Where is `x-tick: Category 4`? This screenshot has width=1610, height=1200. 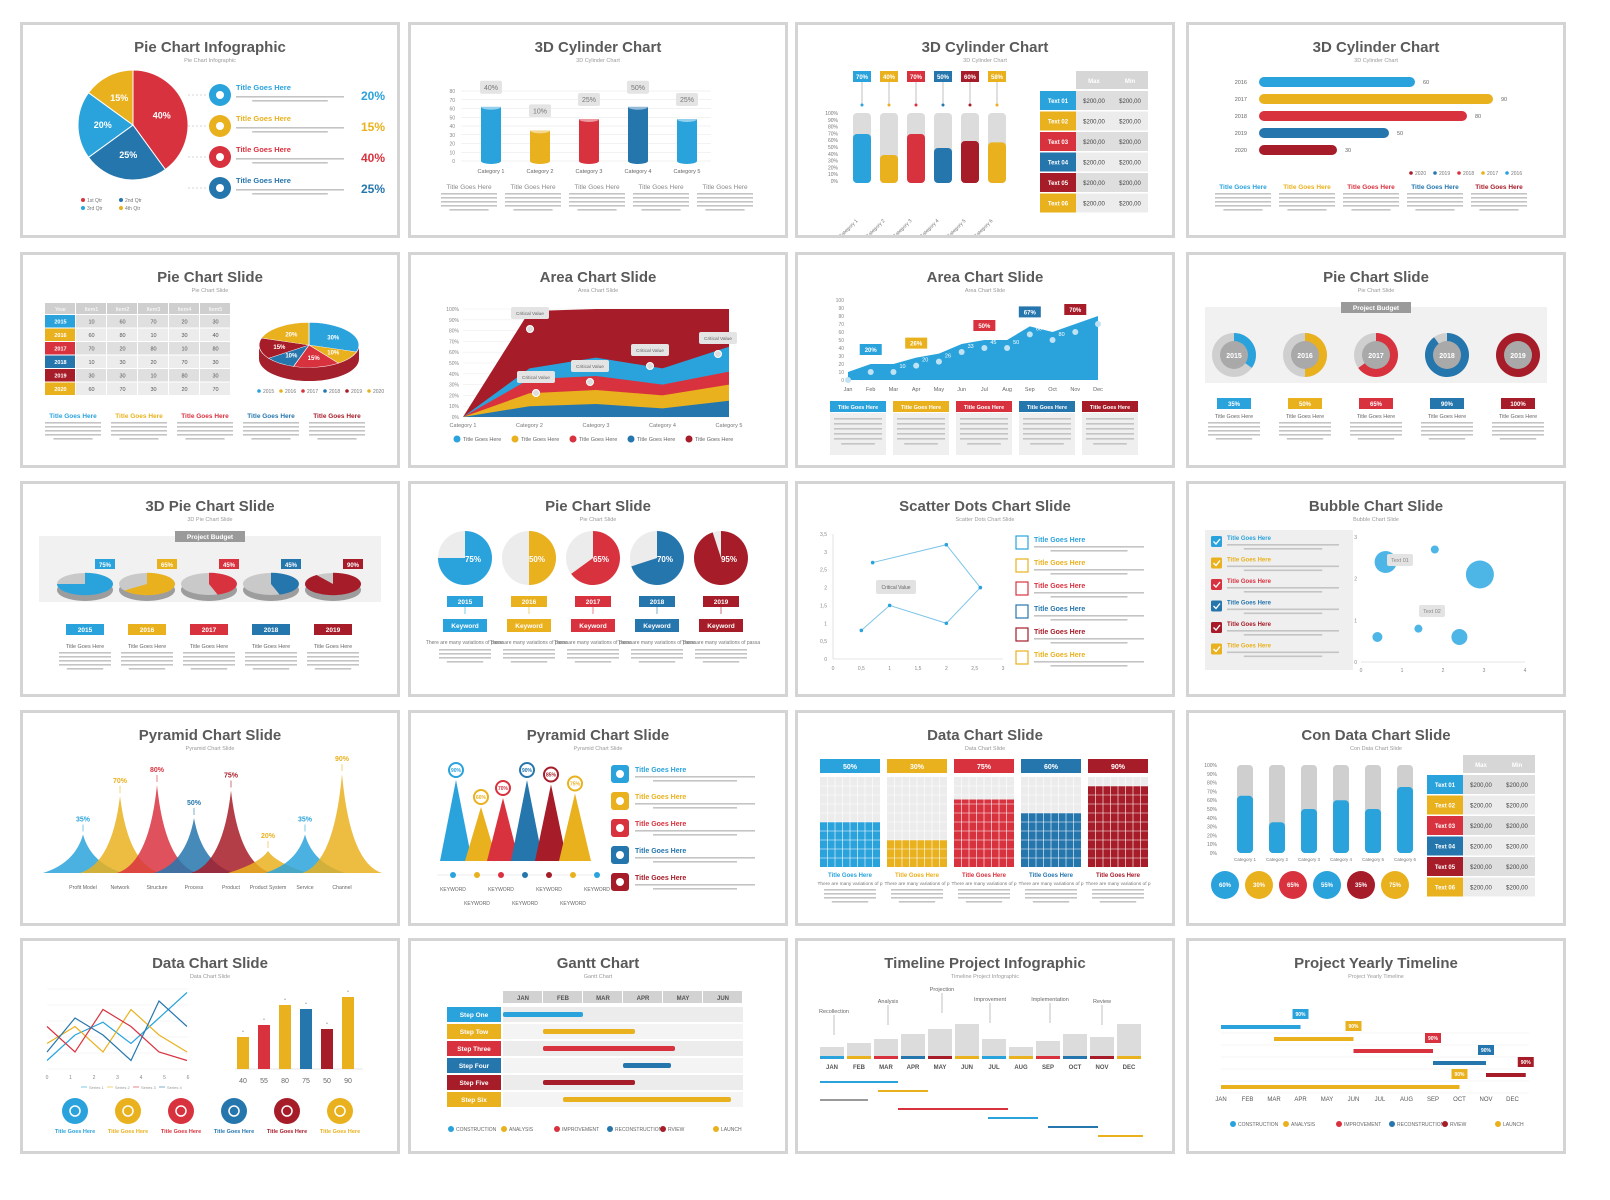
x-tick: Category 4 is located at coordinates (1341, 859).